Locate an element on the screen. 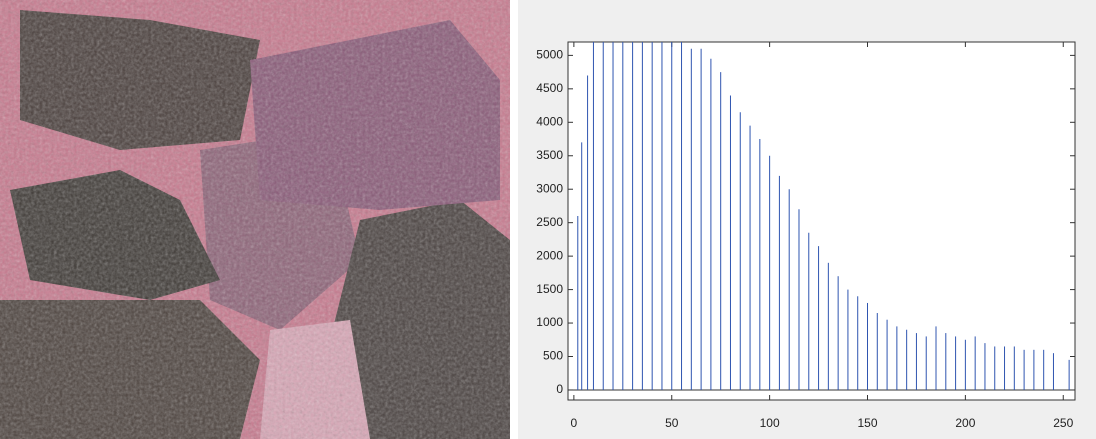 The width and height of the screenshot is (1096, 439). y-tick-label: 3000 is located at coordinates (549, 188).